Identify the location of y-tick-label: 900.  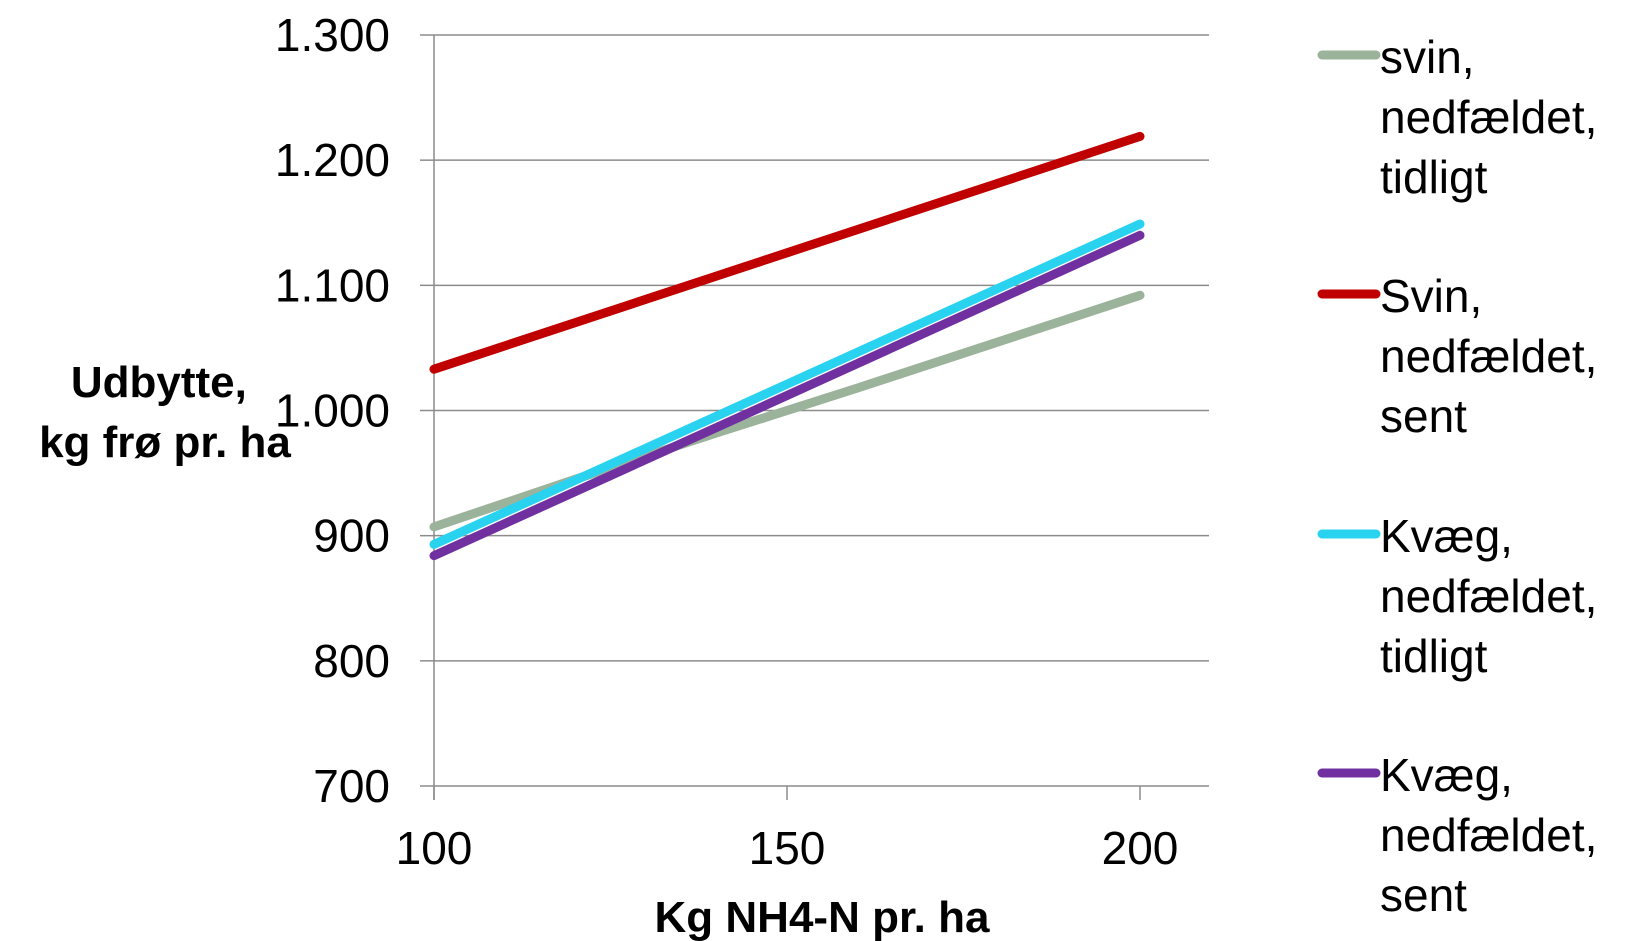
(351, 536).